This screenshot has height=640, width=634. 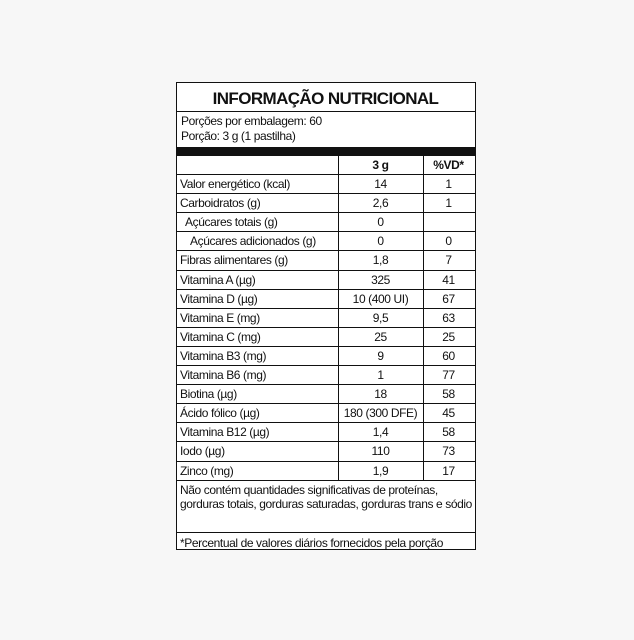 What do you see at coordinates (220, 413) in the screenshot?
I see `nutrient-name: Ácido fólico (µg)` at bounding box center [220, 413].